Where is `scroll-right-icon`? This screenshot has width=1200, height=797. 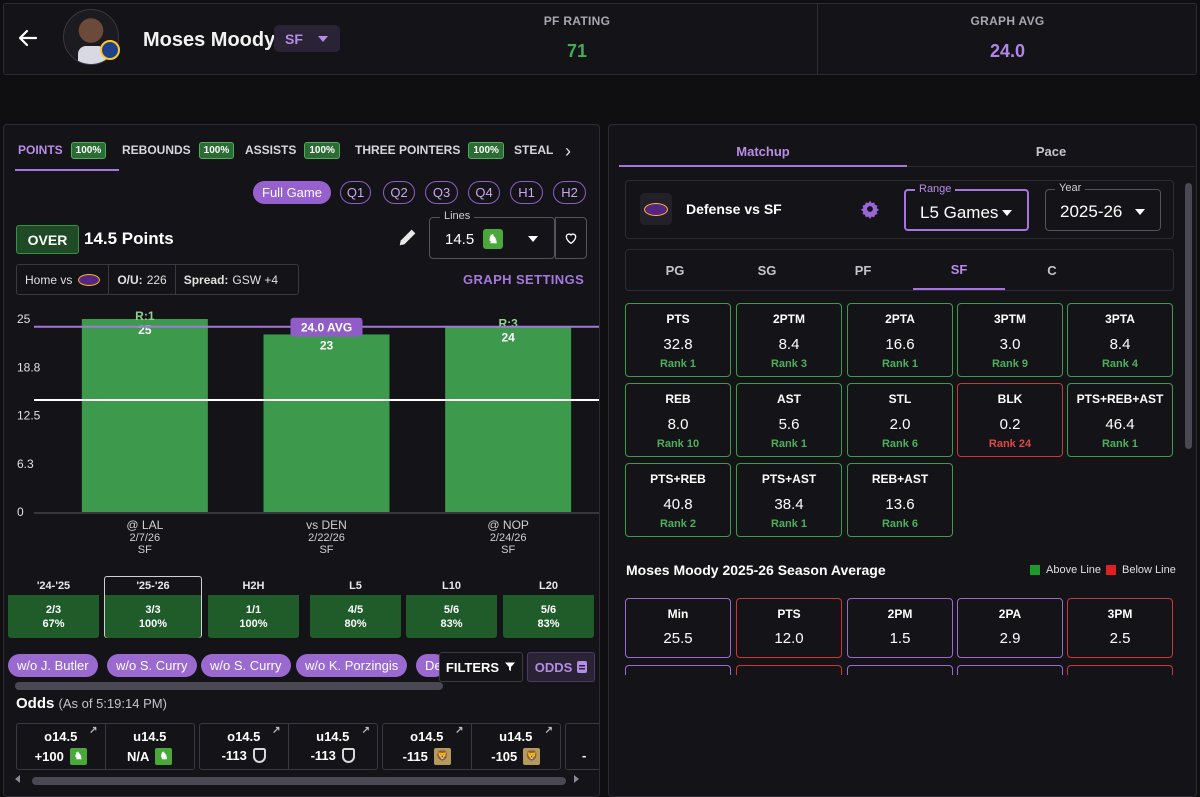 scroll-right-icon is located at coordinates (576, 779).